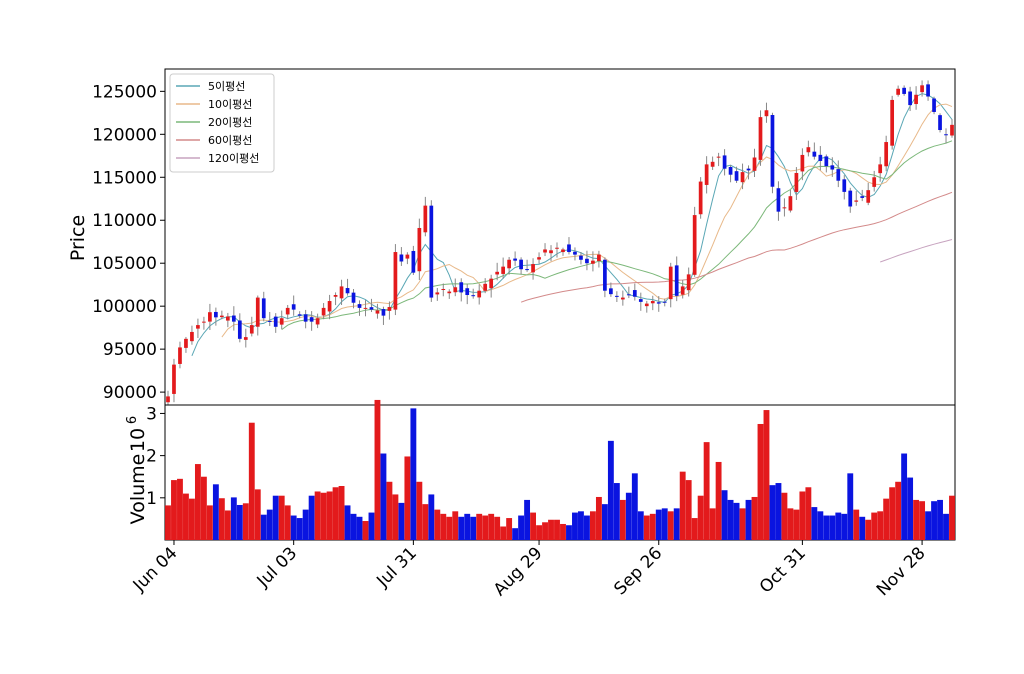 This screenshot has width=1024, height=674. I want to click on legend-label: 120이평선, so click(233, 158).